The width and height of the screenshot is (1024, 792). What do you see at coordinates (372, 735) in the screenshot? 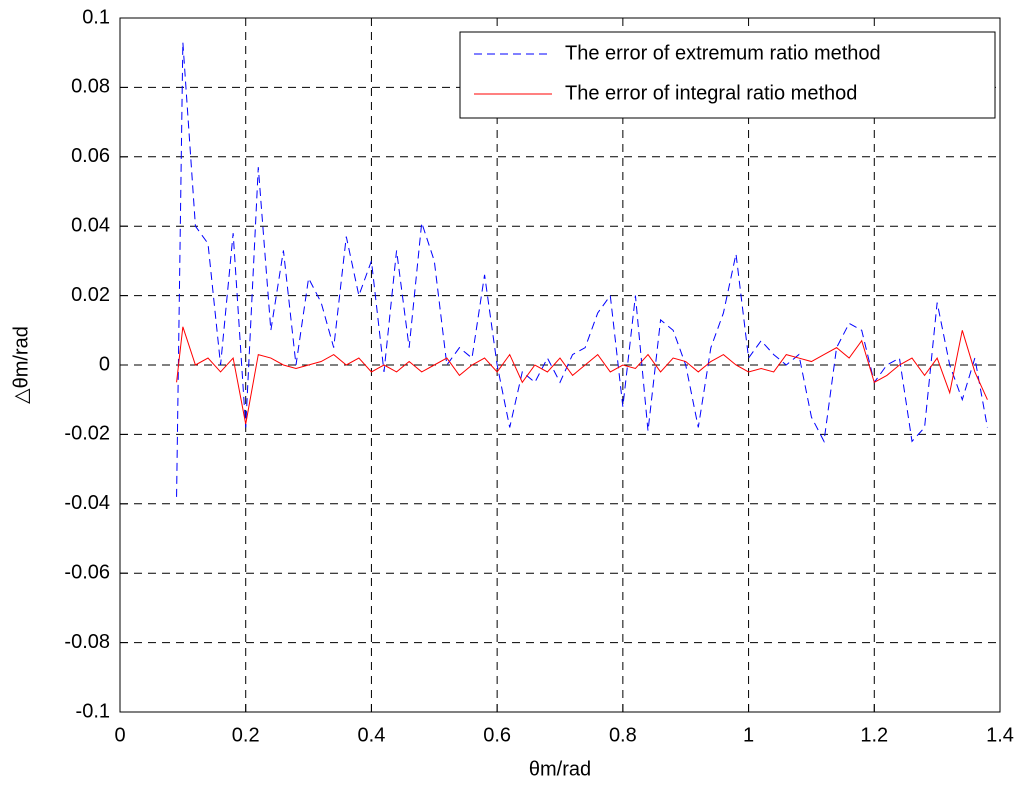
I see `x-tick-label: 0.4` at bounding box center [372, 735].